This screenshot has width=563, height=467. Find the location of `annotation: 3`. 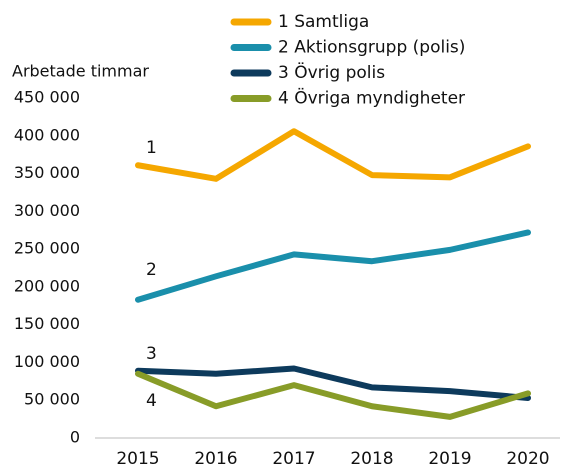

annotation: 3 is located at coordinates (151, 354).